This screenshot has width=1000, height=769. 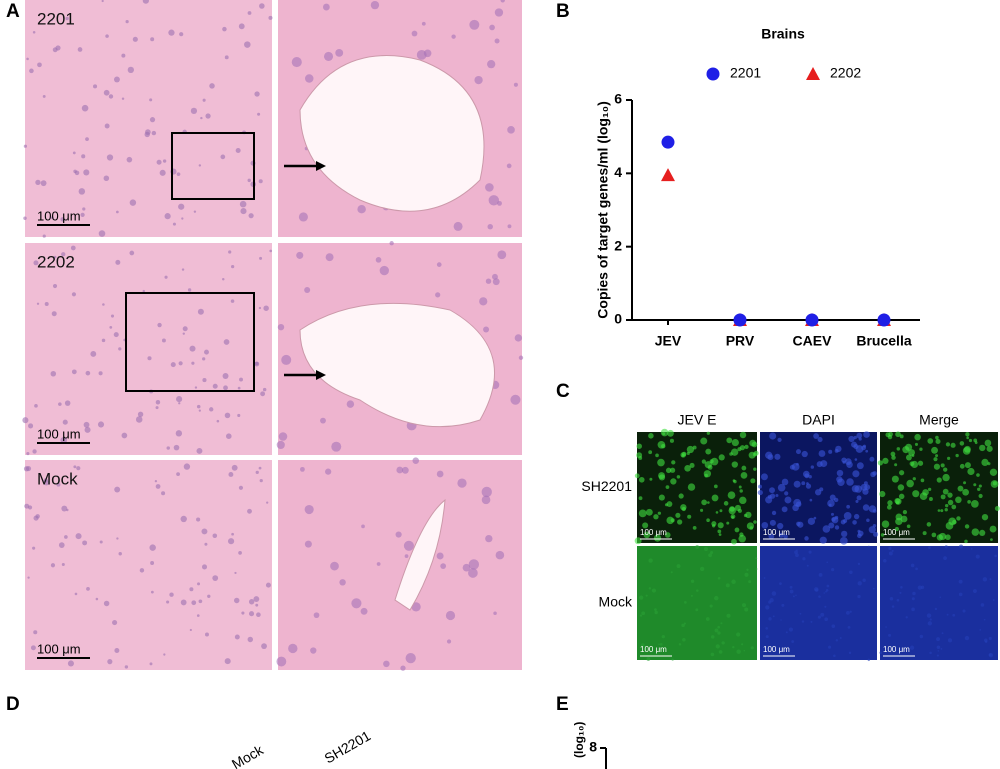 What do you see at coordinates (321, 375) in the screenshot?
I see `arrowhead` at bounding box center [321, 375].